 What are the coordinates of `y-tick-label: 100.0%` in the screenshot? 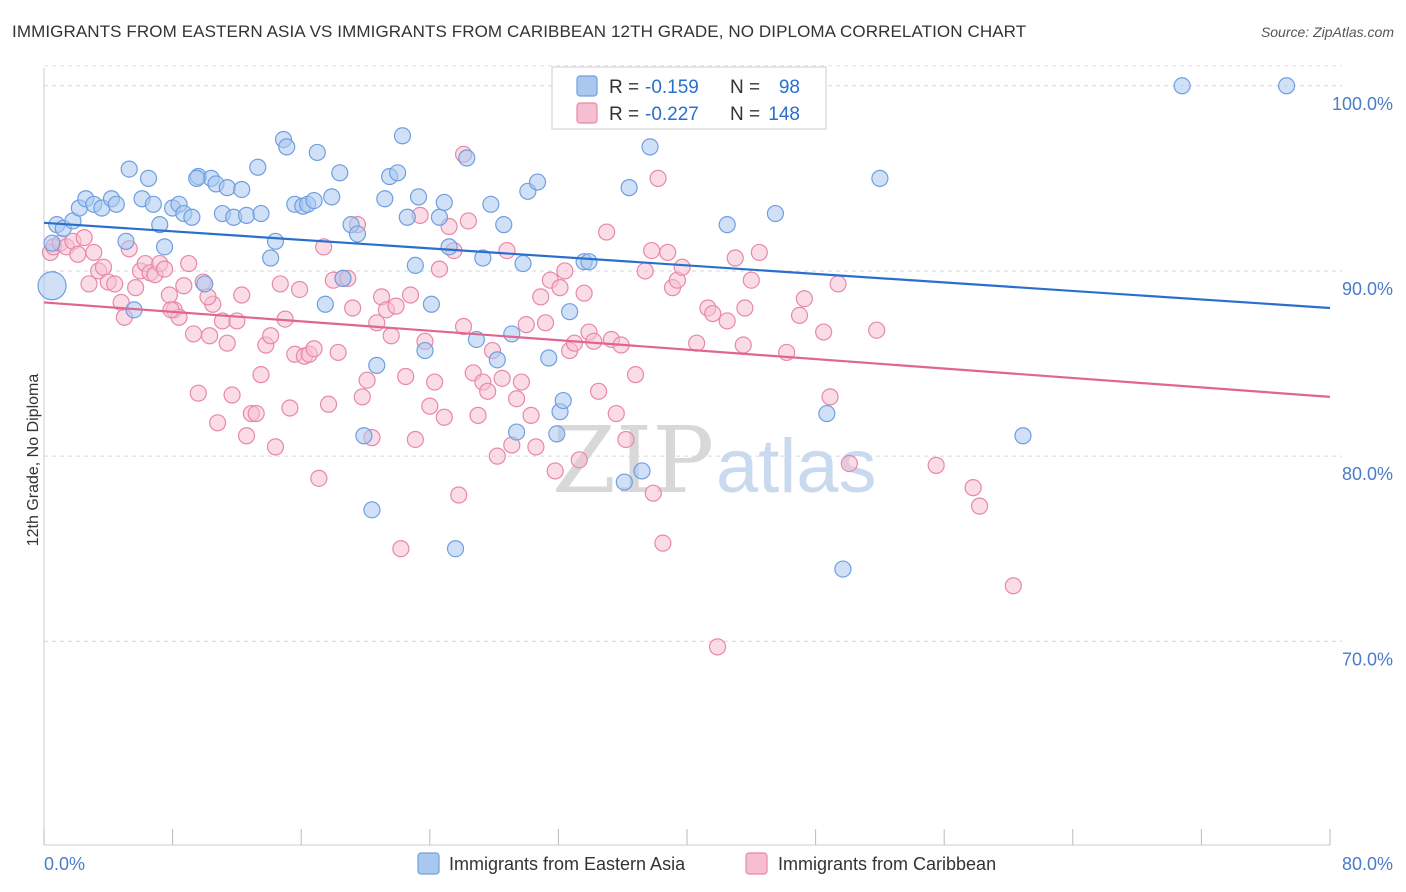 It's located at (1362, 104).